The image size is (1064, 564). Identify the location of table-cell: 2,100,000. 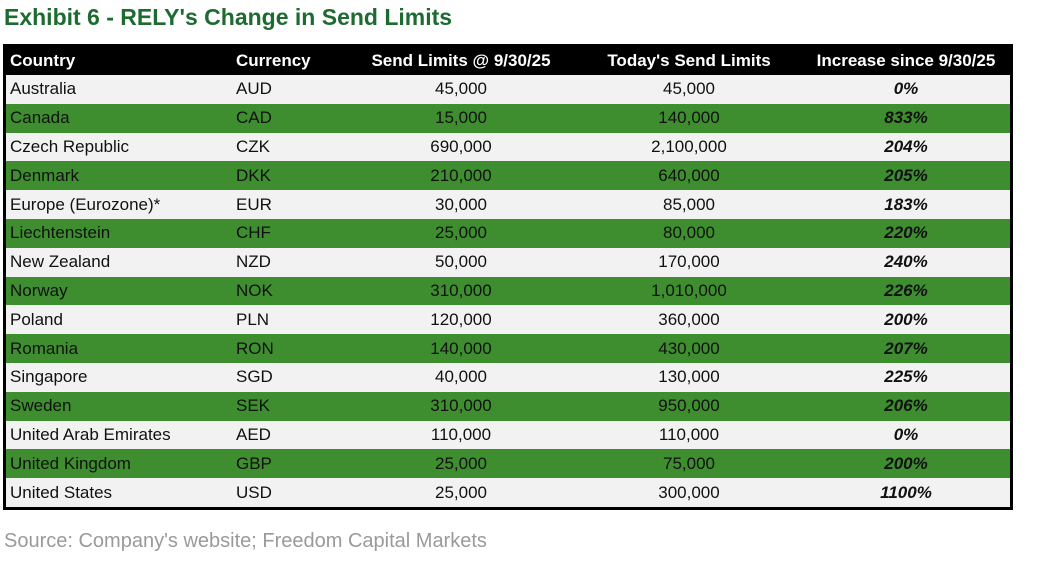
(689, 146).